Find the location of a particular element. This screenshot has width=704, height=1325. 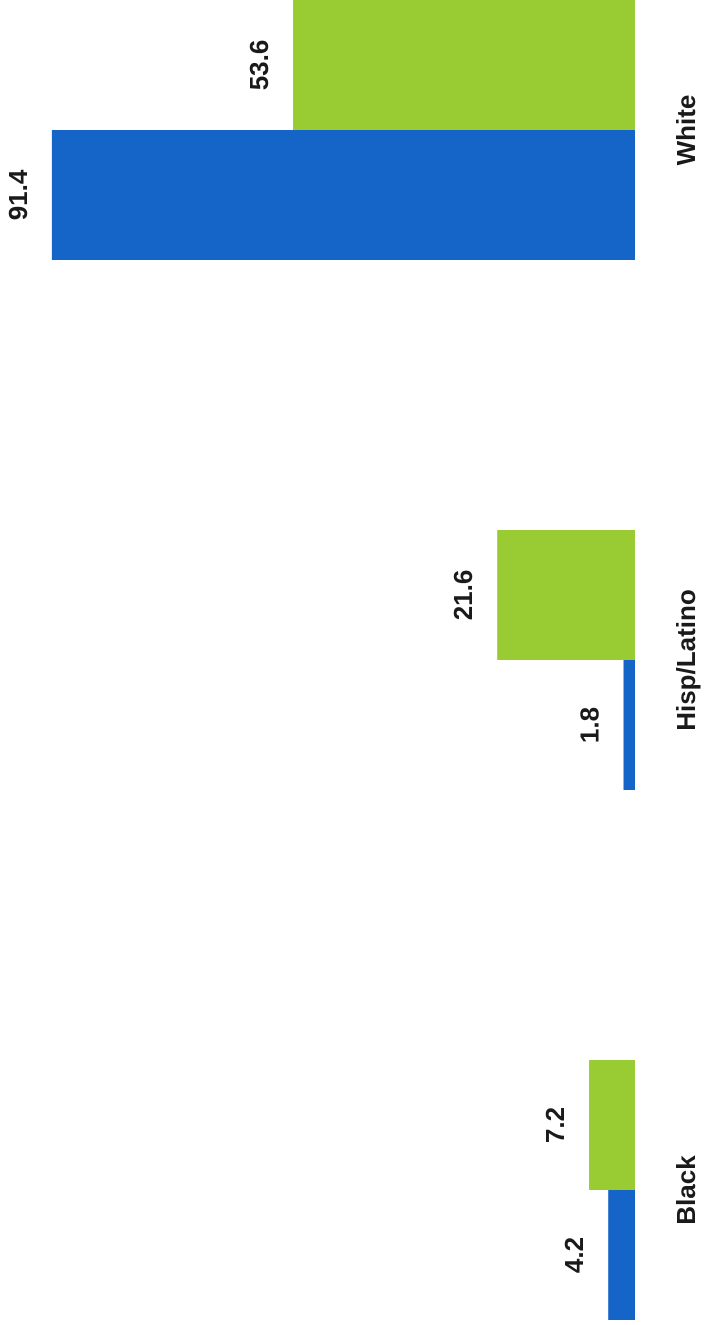

category-label-hisp-latino: Hisp/Latino is located at coordinates (686, 660).